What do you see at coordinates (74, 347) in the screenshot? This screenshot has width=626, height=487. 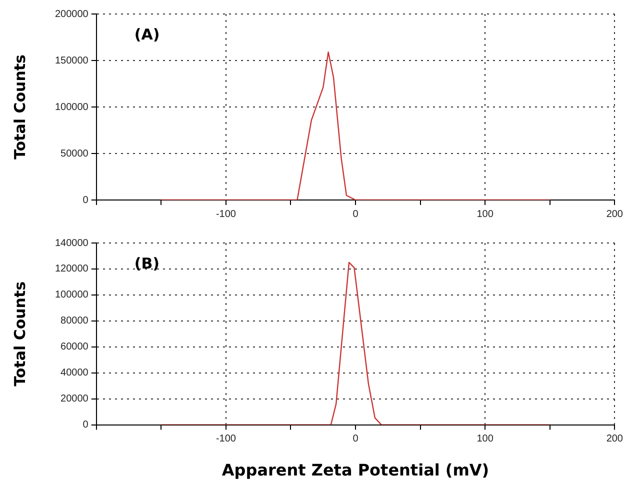 I see `y-tick-label: 60000` at bounding box center [74, 347].